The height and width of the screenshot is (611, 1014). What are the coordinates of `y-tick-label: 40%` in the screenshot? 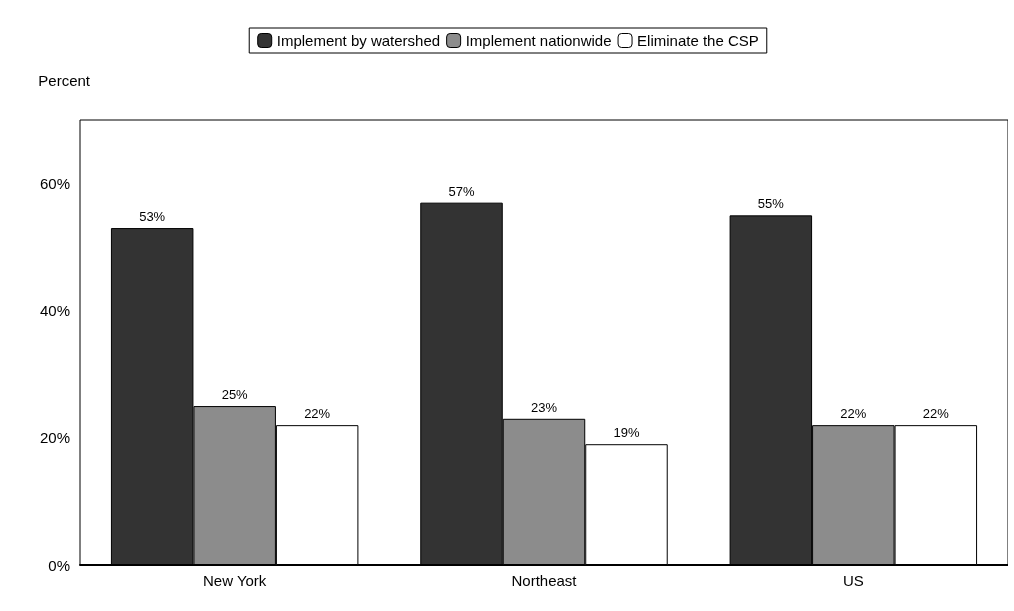 It's located at (54, 311).